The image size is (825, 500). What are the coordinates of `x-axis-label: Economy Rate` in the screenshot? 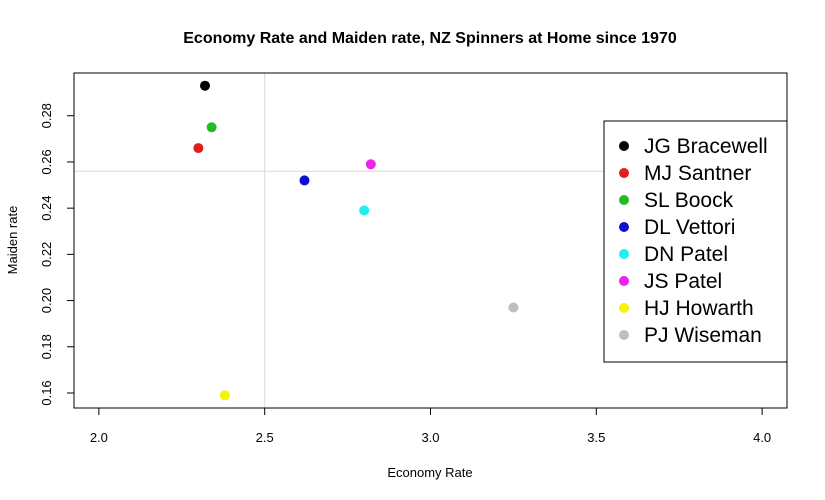 It's located at (429, 472).